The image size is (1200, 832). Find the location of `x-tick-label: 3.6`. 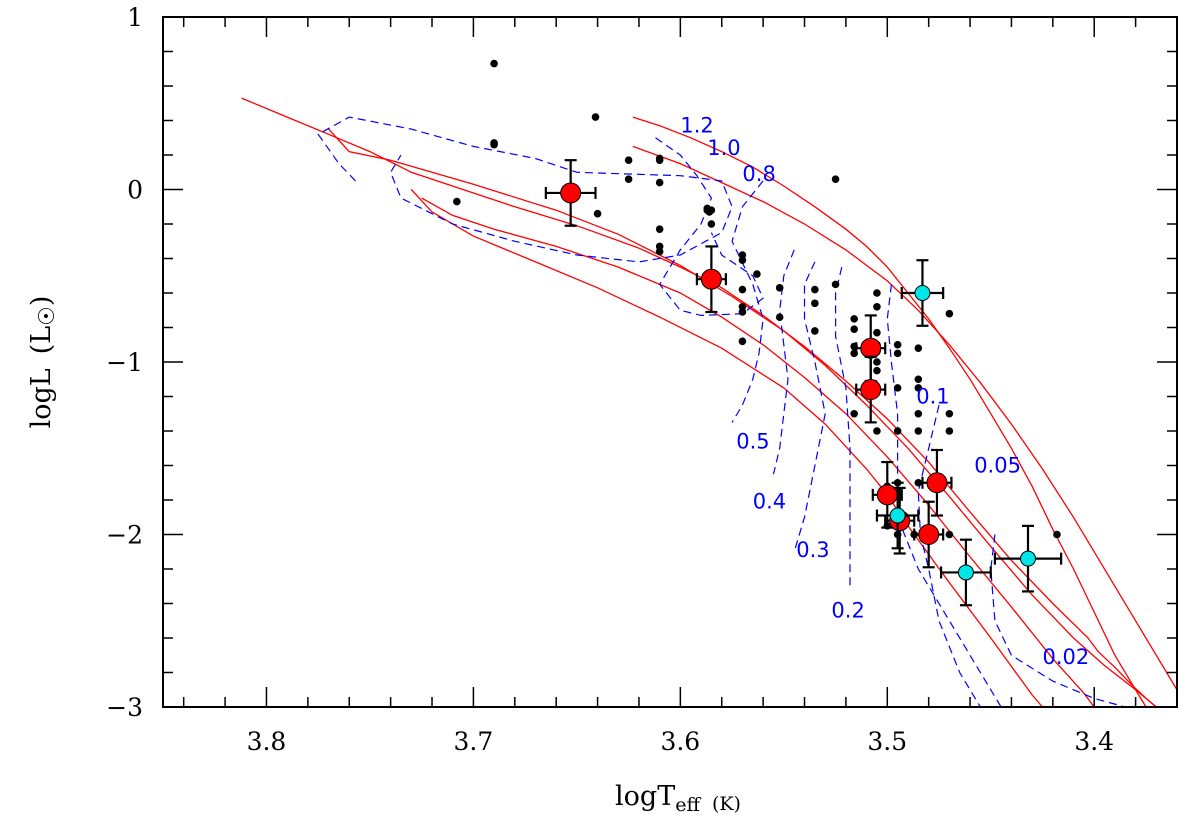

x-tick-label: 3.6 is located at coordinates (680, 741).